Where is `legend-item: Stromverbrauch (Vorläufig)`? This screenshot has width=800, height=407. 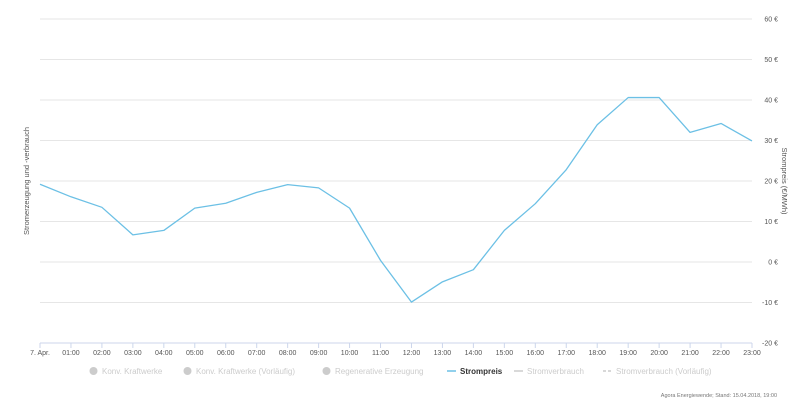
legend-item: Stromverbrauch (Vorläufig) is located at coordinates (657, 371).